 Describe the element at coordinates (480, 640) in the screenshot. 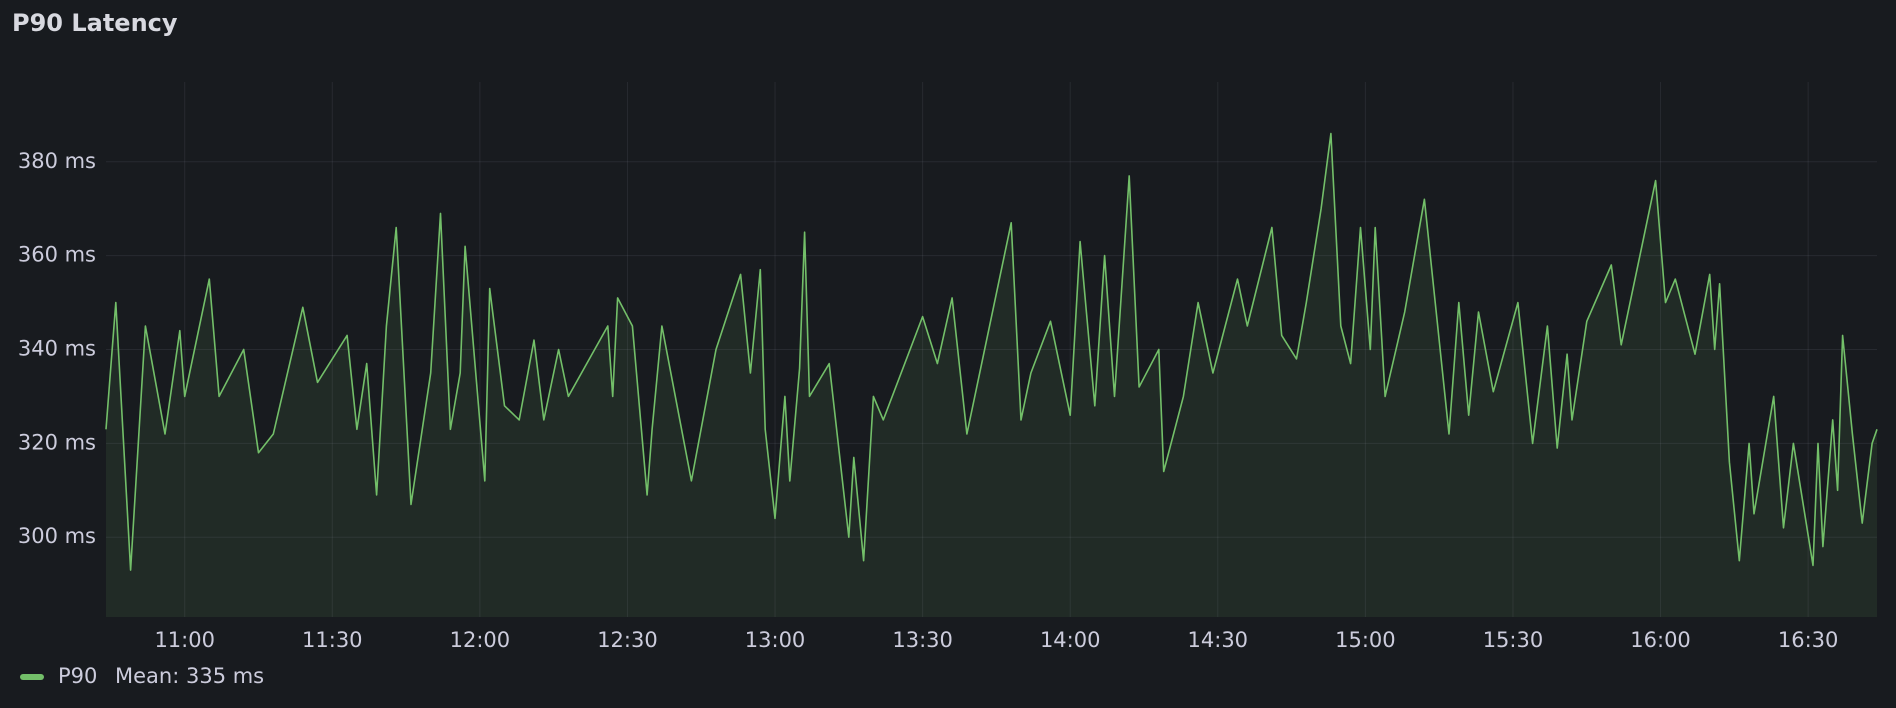

I see `x-tick-label: 12:00` at that location.